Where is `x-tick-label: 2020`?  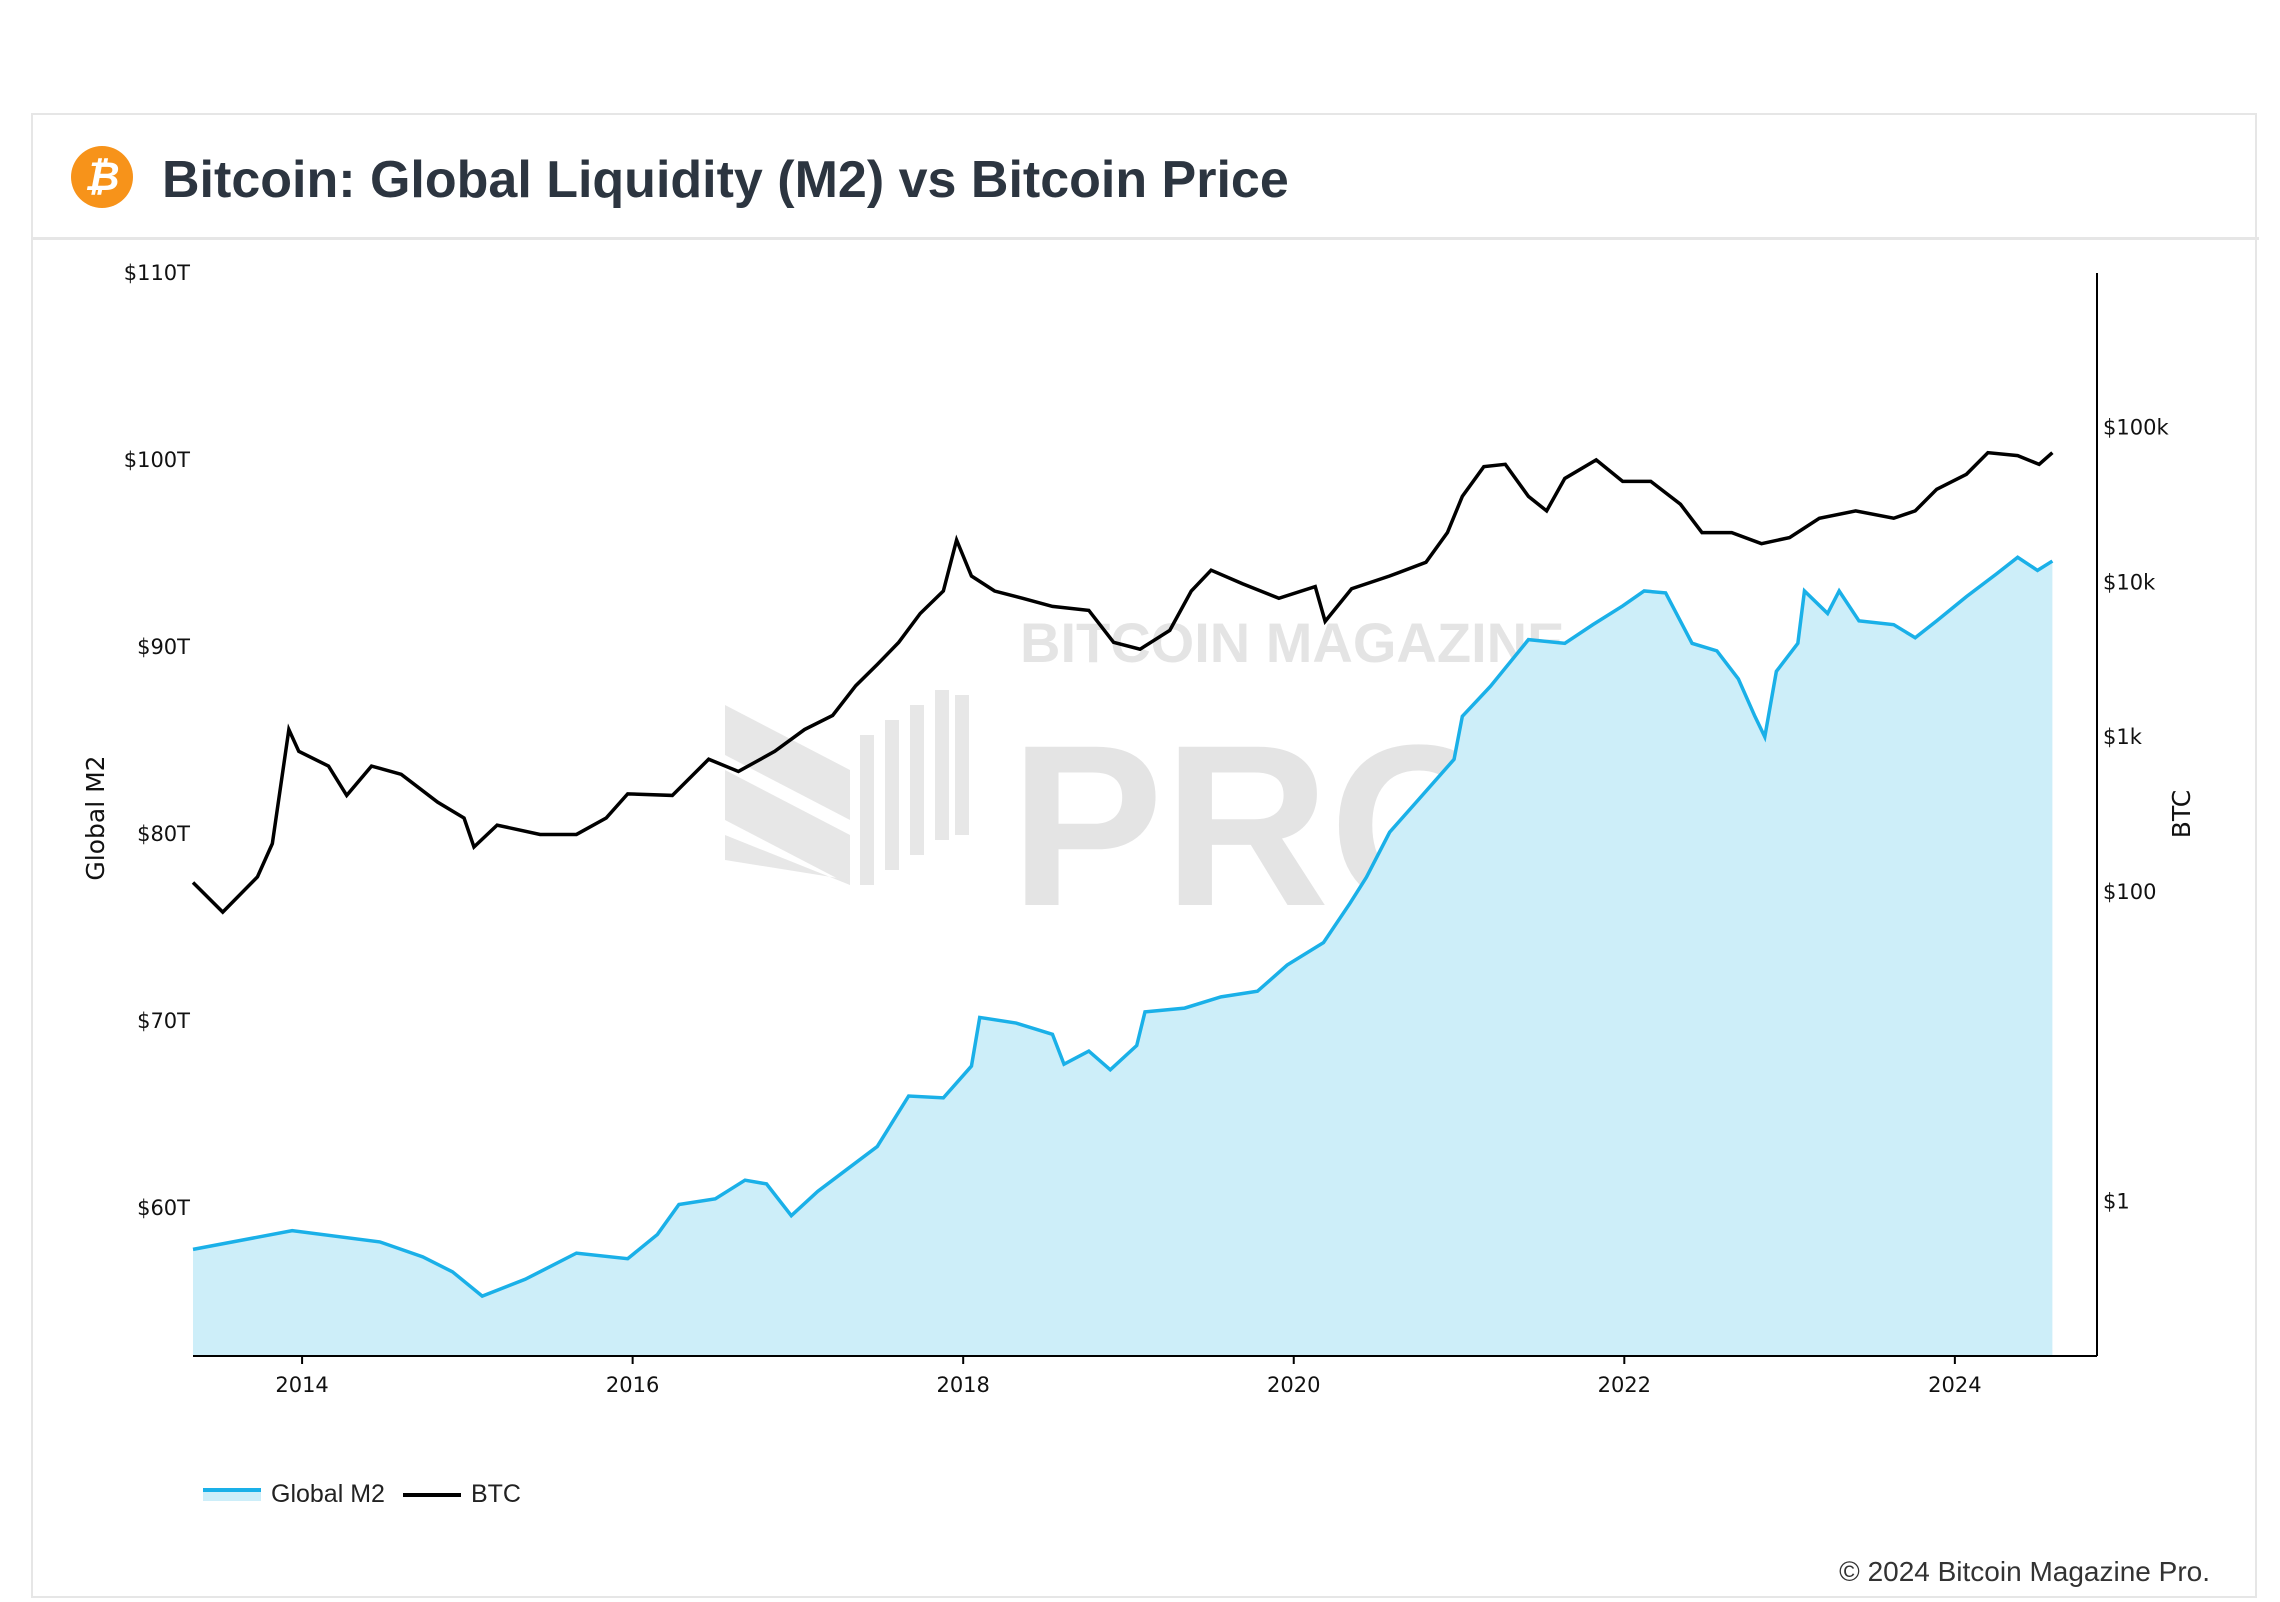 x-tick-label: 2020 is located at coordinates (1293, 1385).